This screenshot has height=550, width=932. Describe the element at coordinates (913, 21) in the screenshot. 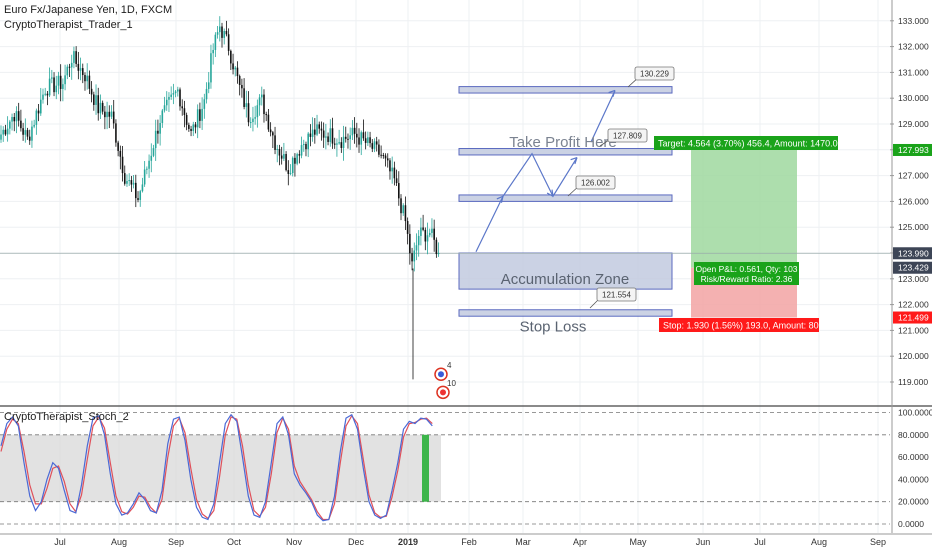

I see `price-tick-label: 133.000` at that location.